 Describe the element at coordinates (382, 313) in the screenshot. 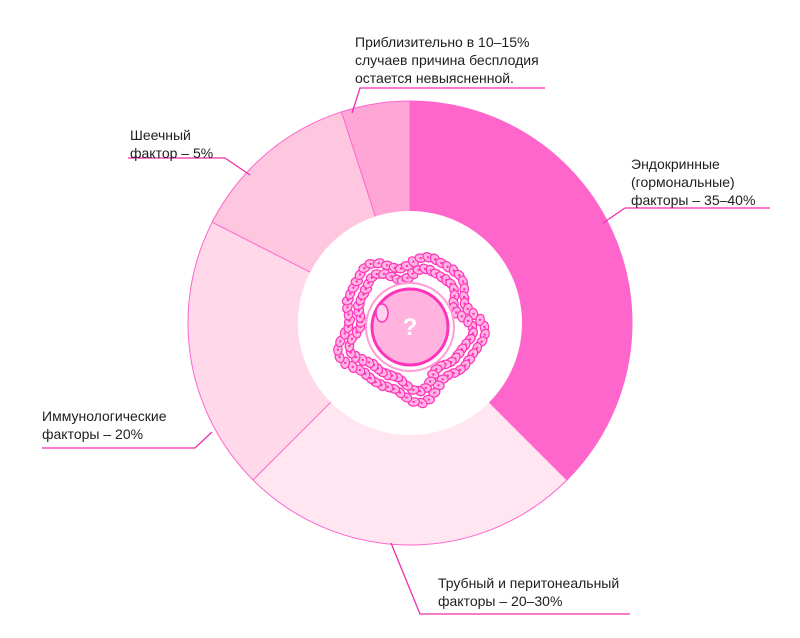

I see `polar-body` at that location.